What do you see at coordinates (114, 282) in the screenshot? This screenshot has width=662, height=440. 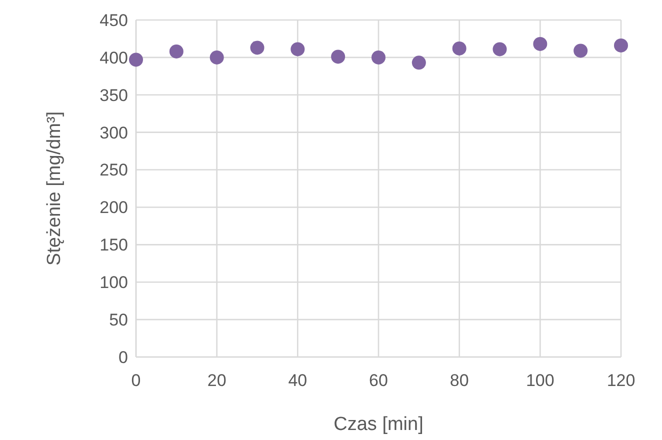 I see `y-tick-label: 100` at bounding box center [114, 282].